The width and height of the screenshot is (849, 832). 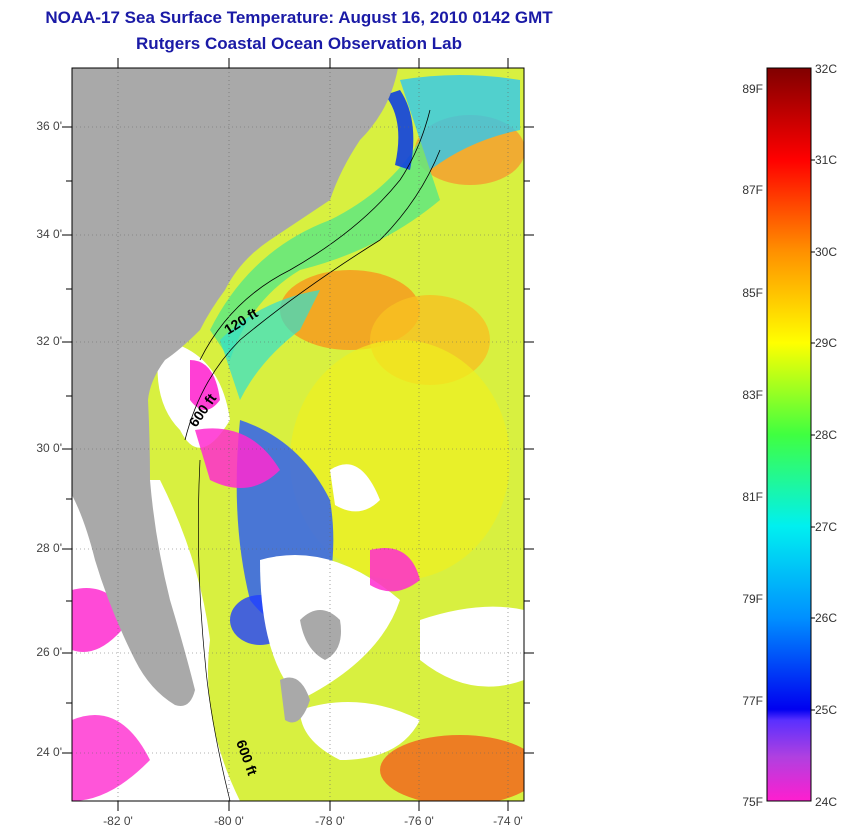 I want to click on latitude-label: 32 0', so click(x=49, y=341).